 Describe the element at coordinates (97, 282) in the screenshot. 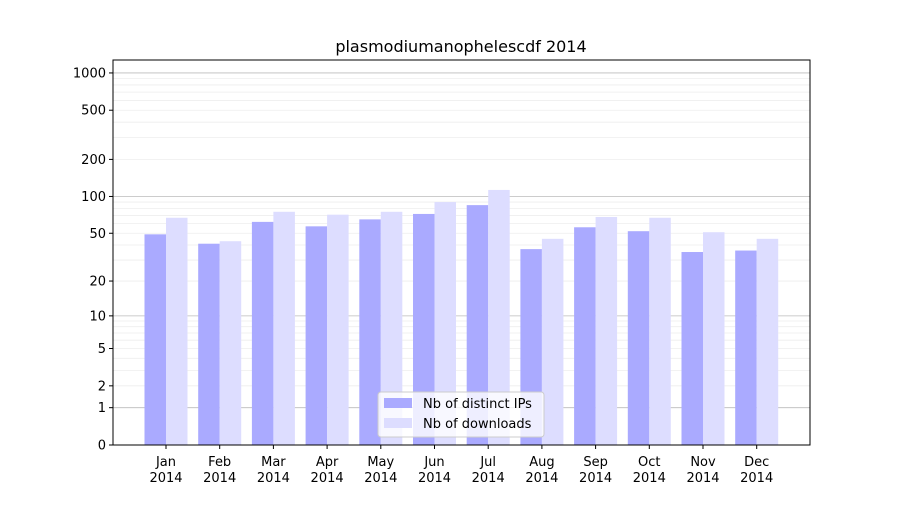

I see `y-tick-label: 20` at that location.